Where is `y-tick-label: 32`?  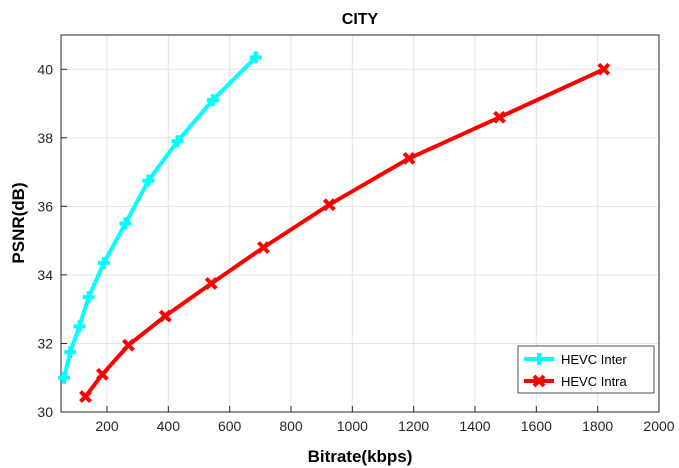 y-tick-label: 32 is located at coordinates (45, 343).